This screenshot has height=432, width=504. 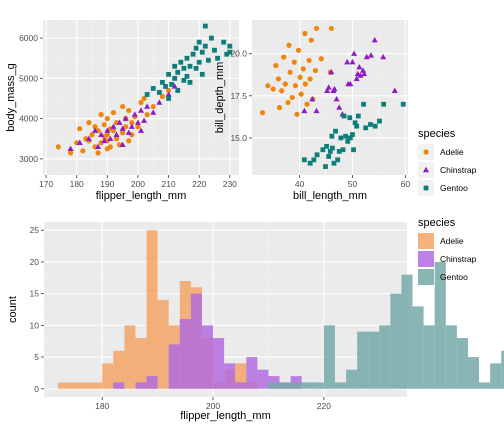 What do you see at coordinates (324, 406) in the screenshot?
I see `x-tick-label: 220` at bounding box center [324, 406].